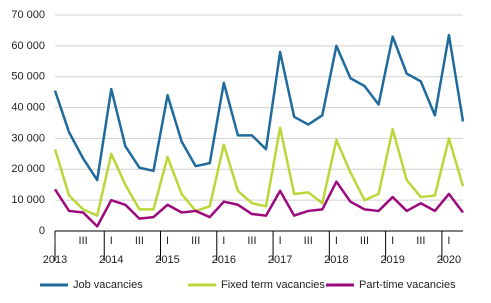 This screenshot has height=303, width=491. I want to click on year-label: 2019, so click(392, 260).